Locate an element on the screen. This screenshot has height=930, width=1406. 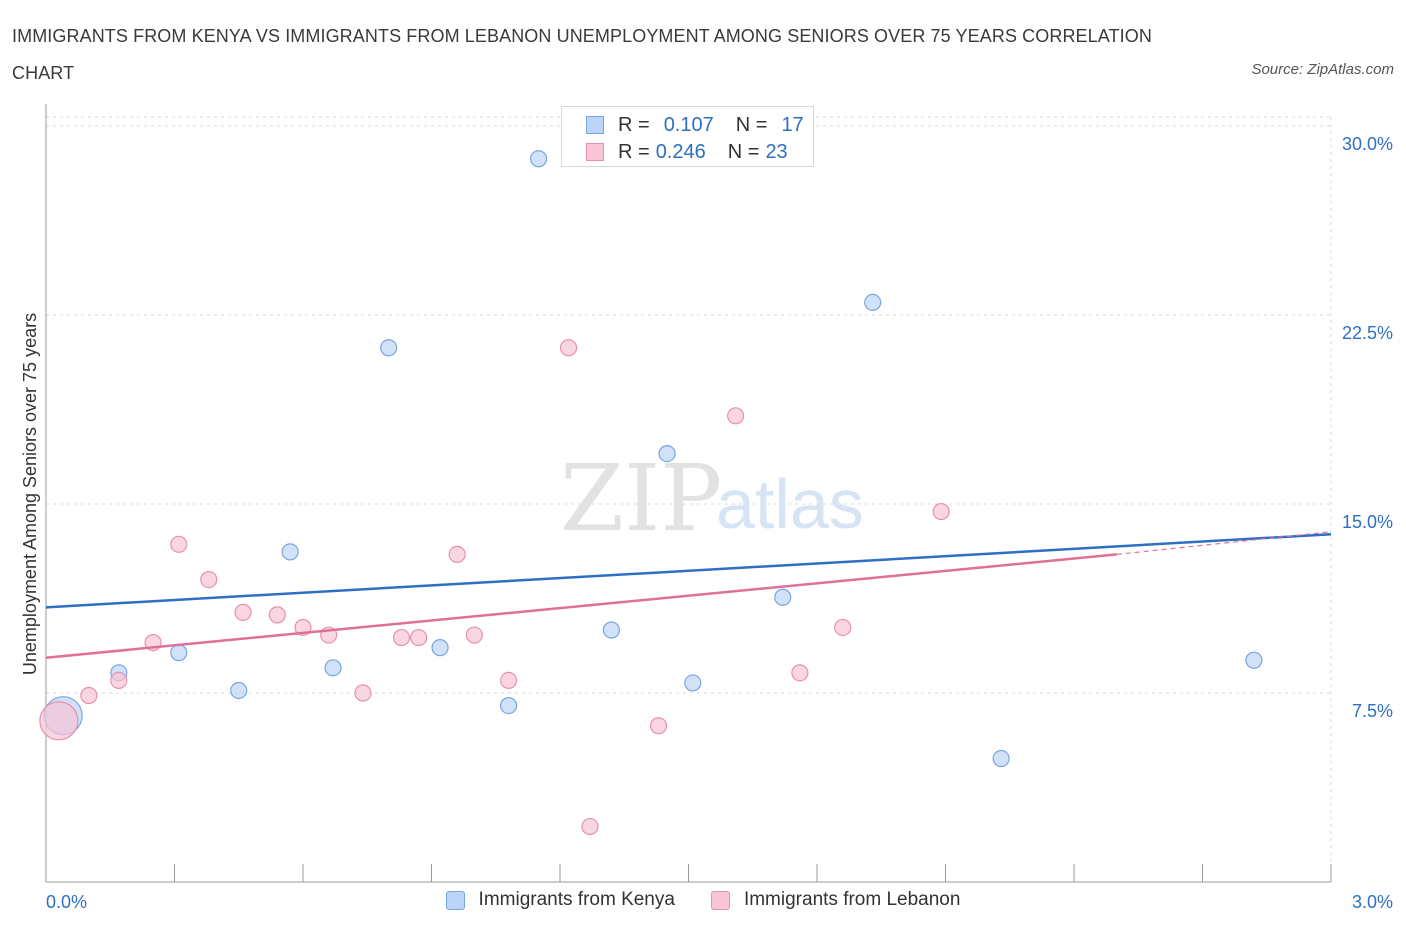
y-tick-label: 7.5% is located at coordinates (1372, 711).